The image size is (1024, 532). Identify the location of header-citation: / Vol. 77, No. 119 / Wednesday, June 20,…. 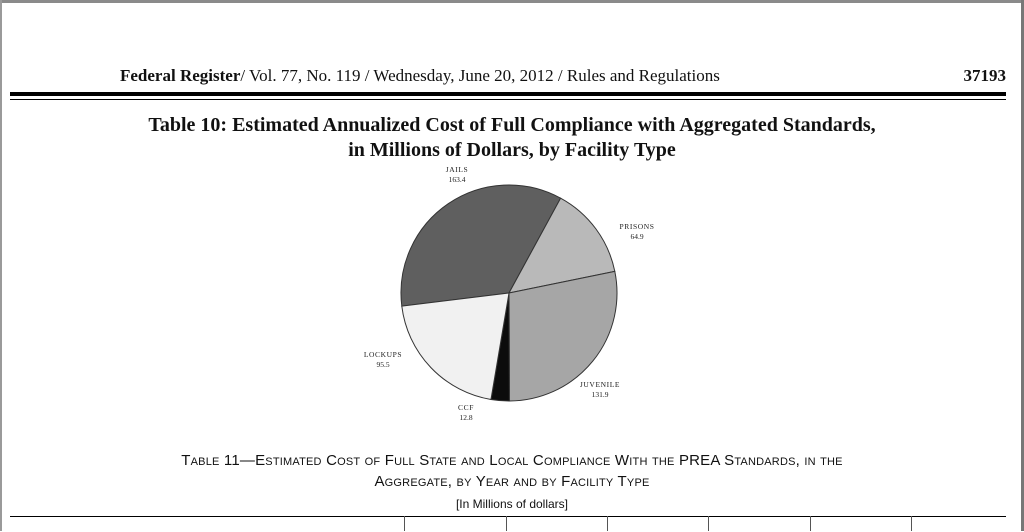
(480, 75).